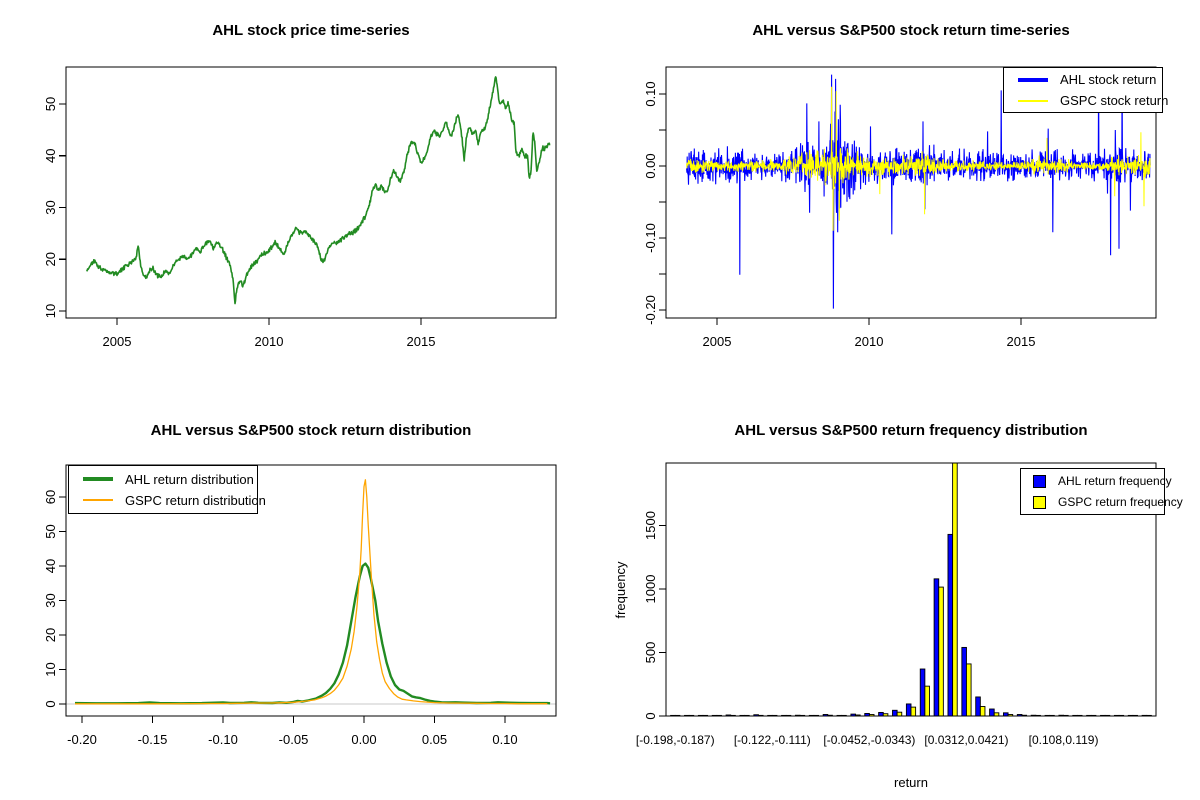  What do you see at coordinates (772, 740) in the screenshot?
I see `bin-label: [-0.122,-0.111)` at bounding box center [772, 740].